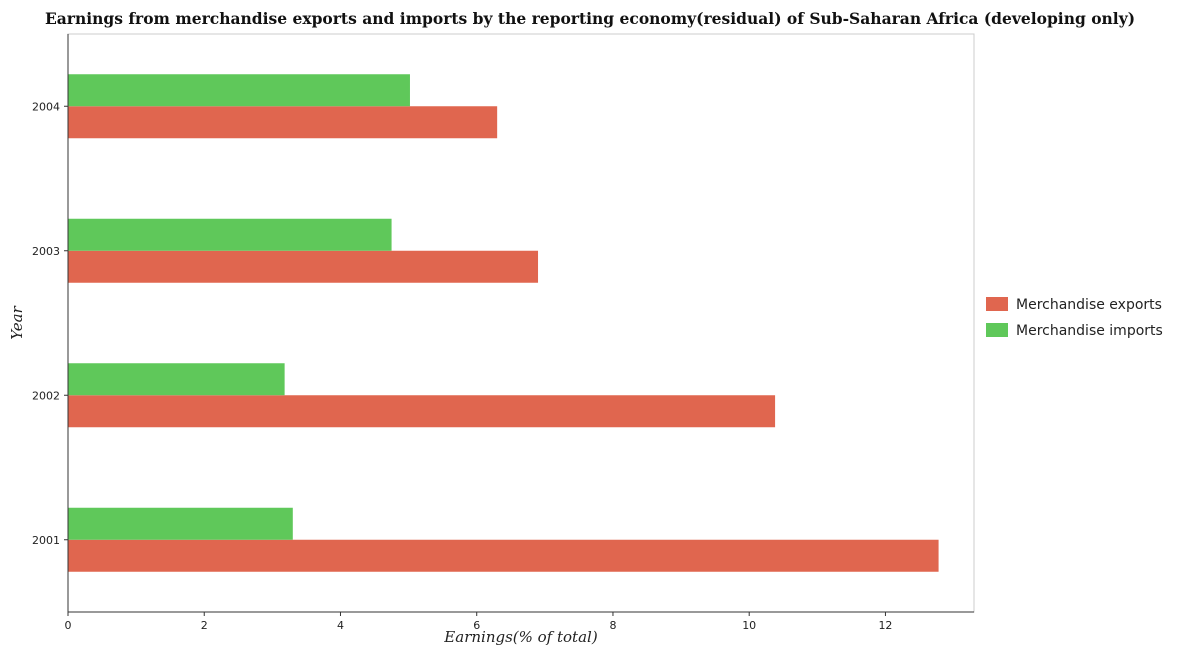 The width and height of the screenshot is (1181, 650). Describe the element at coordinates (1074, 318) in the screenshot. I see `legend: Merchandise exports Merchandise imports` at that location.